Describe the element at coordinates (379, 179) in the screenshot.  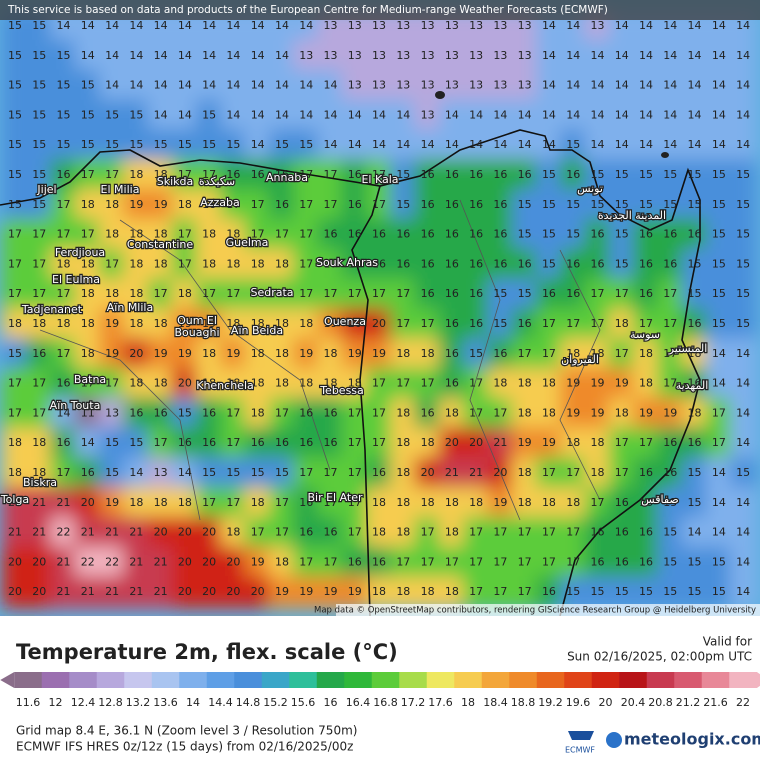
I see `city-label: El Kala` at that location.